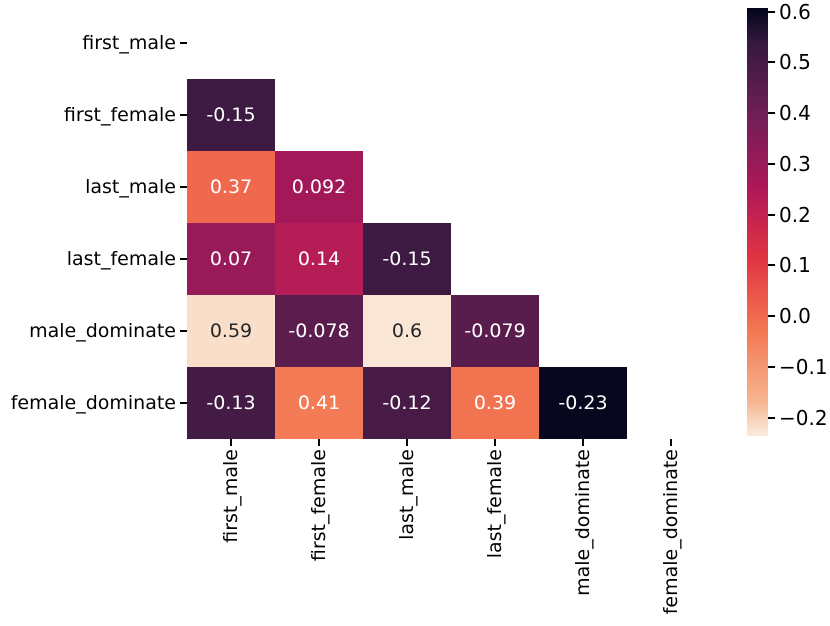 The height and width of the screenshot is (626, 830). I want to click on colorbar-gradient, so click(757, 222).